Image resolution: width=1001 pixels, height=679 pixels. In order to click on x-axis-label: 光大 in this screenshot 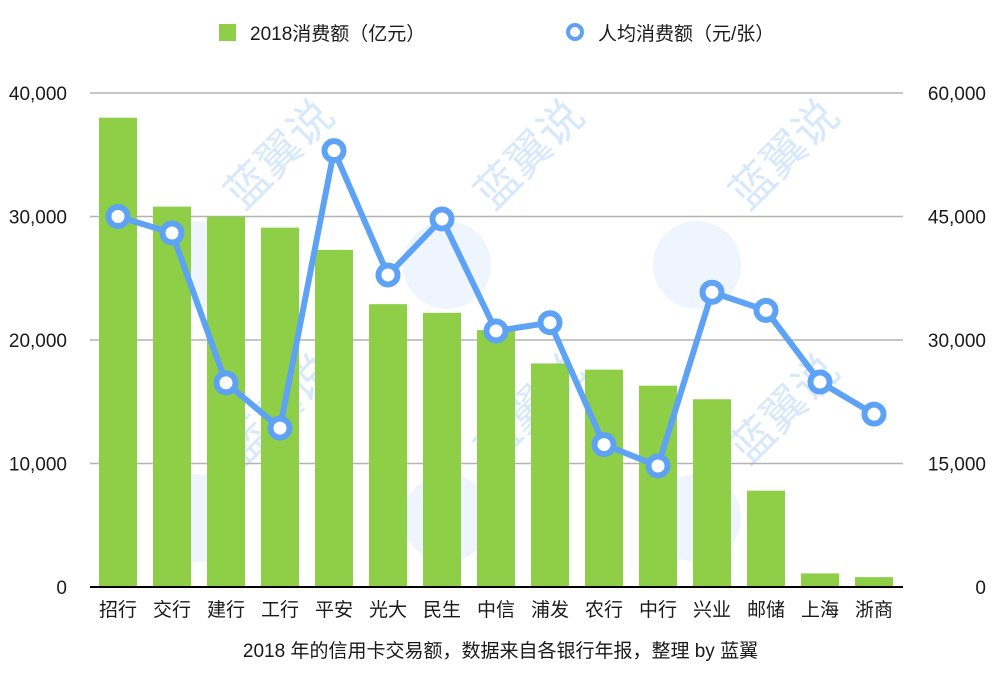, I will do `click(388, 610)`.